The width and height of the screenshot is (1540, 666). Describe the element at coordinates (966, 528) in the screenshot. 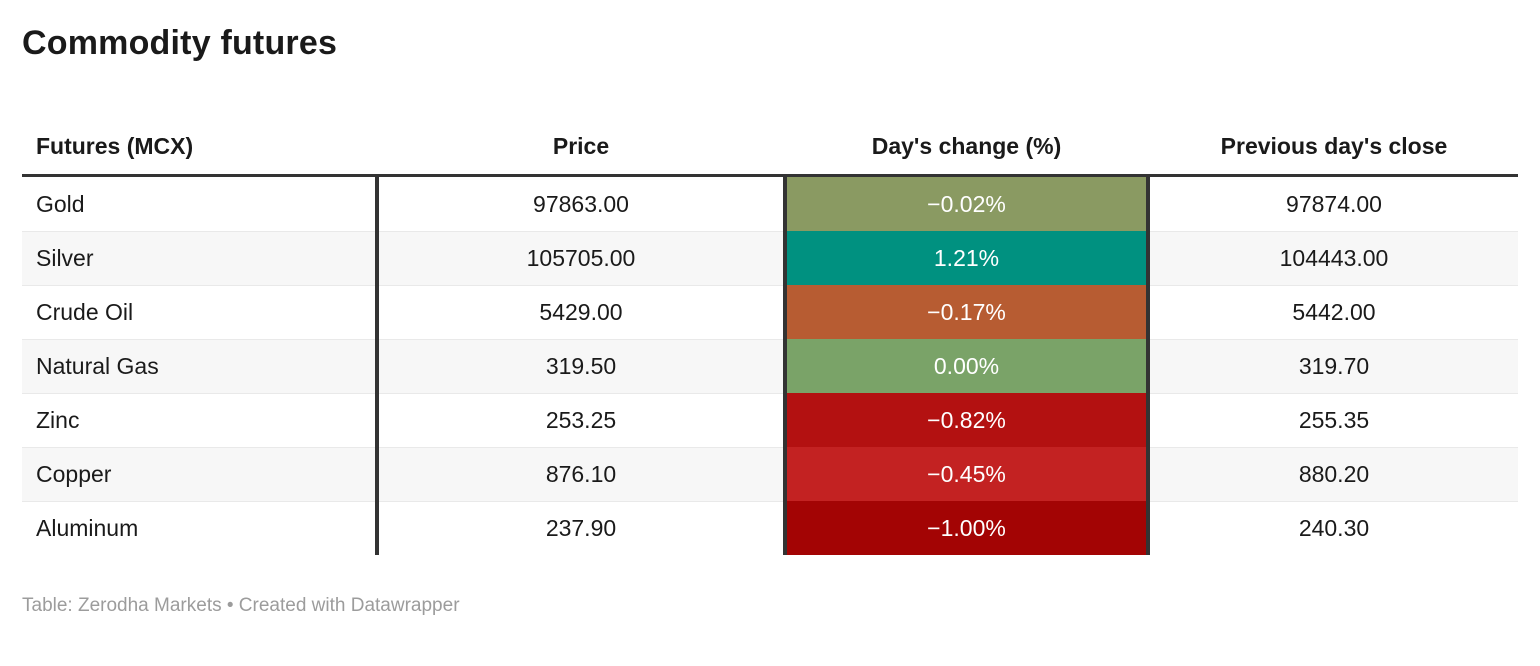

I see `change-cell: −1.00%` at that location.